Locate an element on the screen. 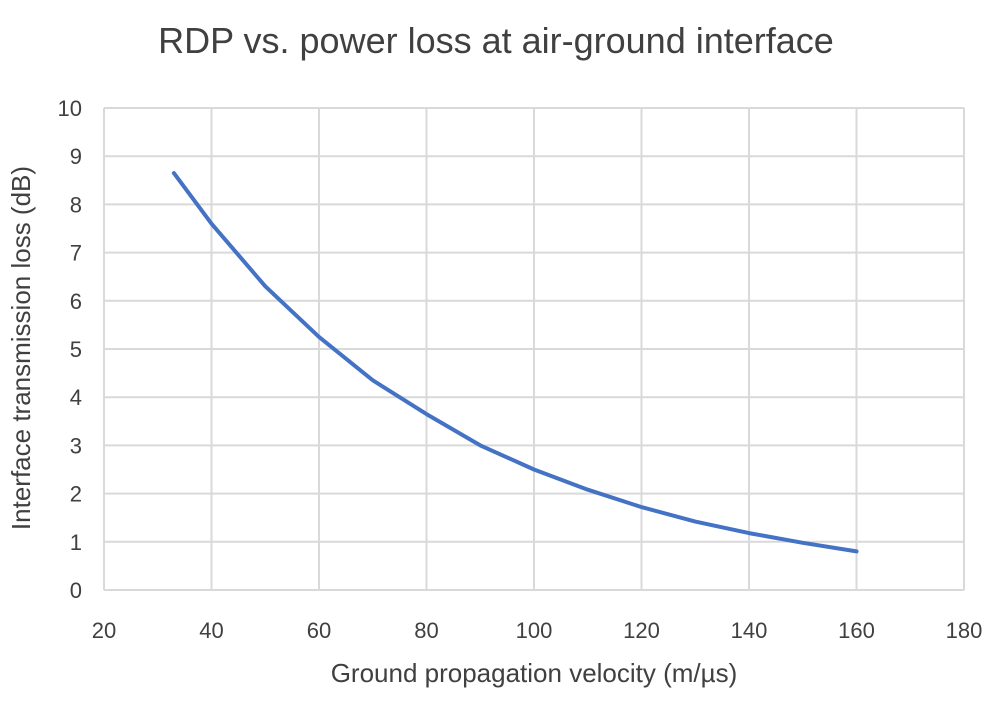  y-tick-label-2: 2 is located at coordinates (76, 494).